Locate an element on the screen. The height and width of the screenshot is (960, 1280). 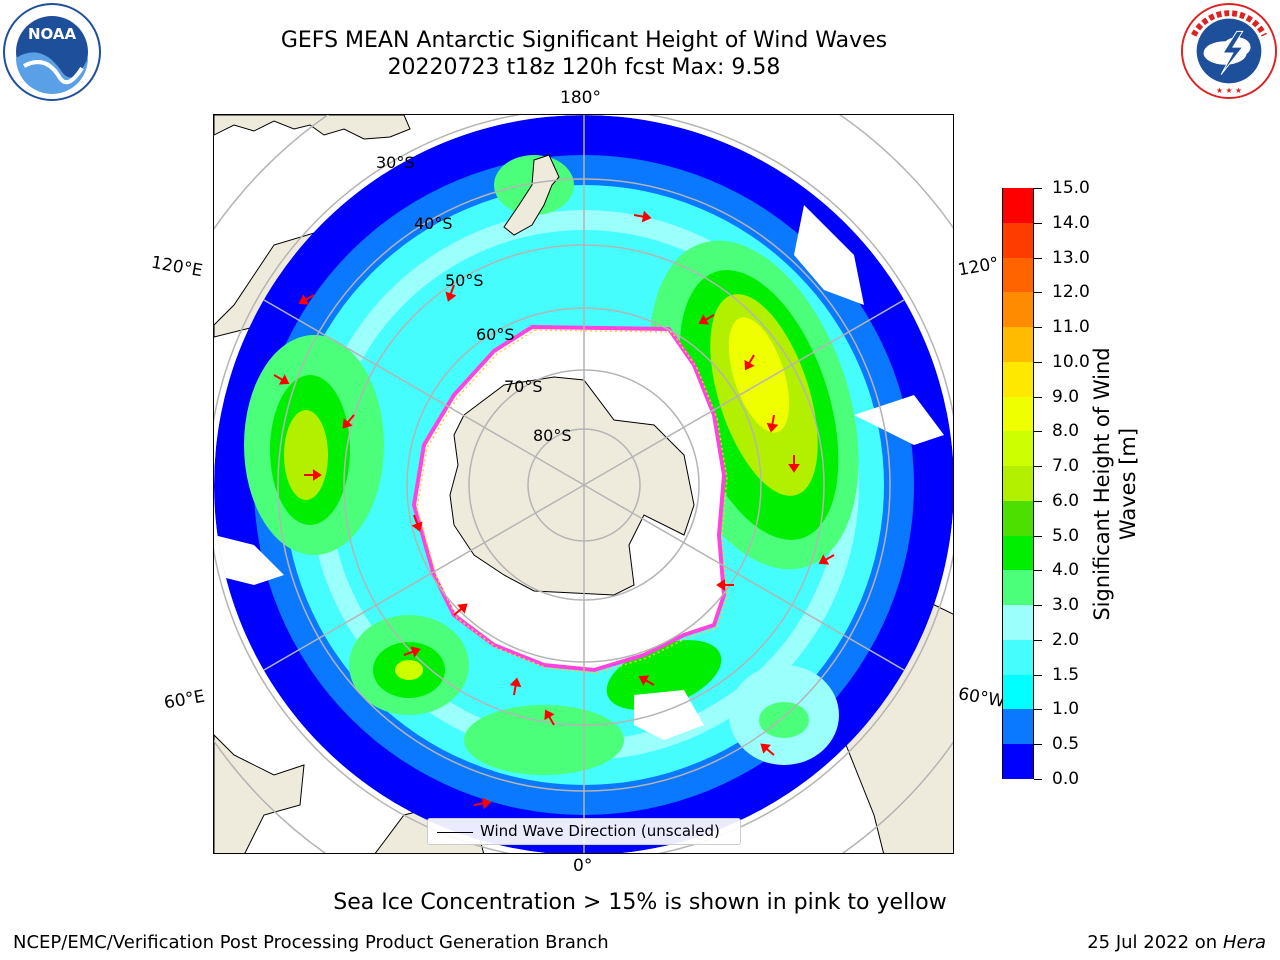
lon-label-60e: 60°E is located at coordinates (184, 700).